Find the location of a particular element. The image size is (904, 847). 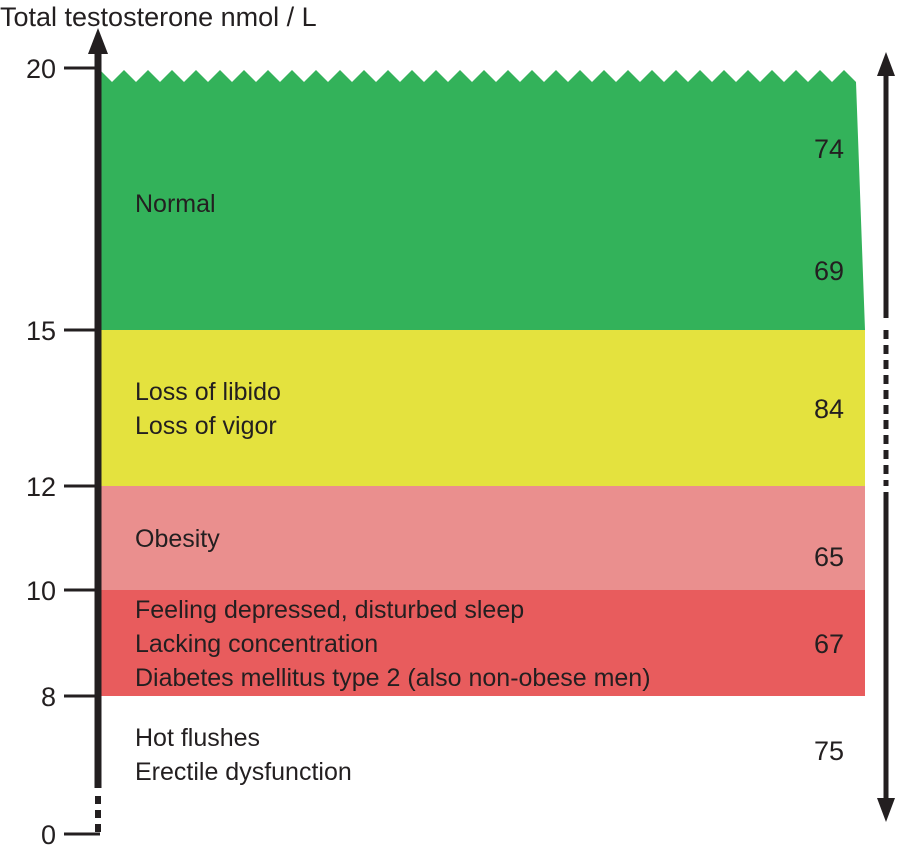

band-obesity: Obesity 65 is located at coordinates (482, 538).